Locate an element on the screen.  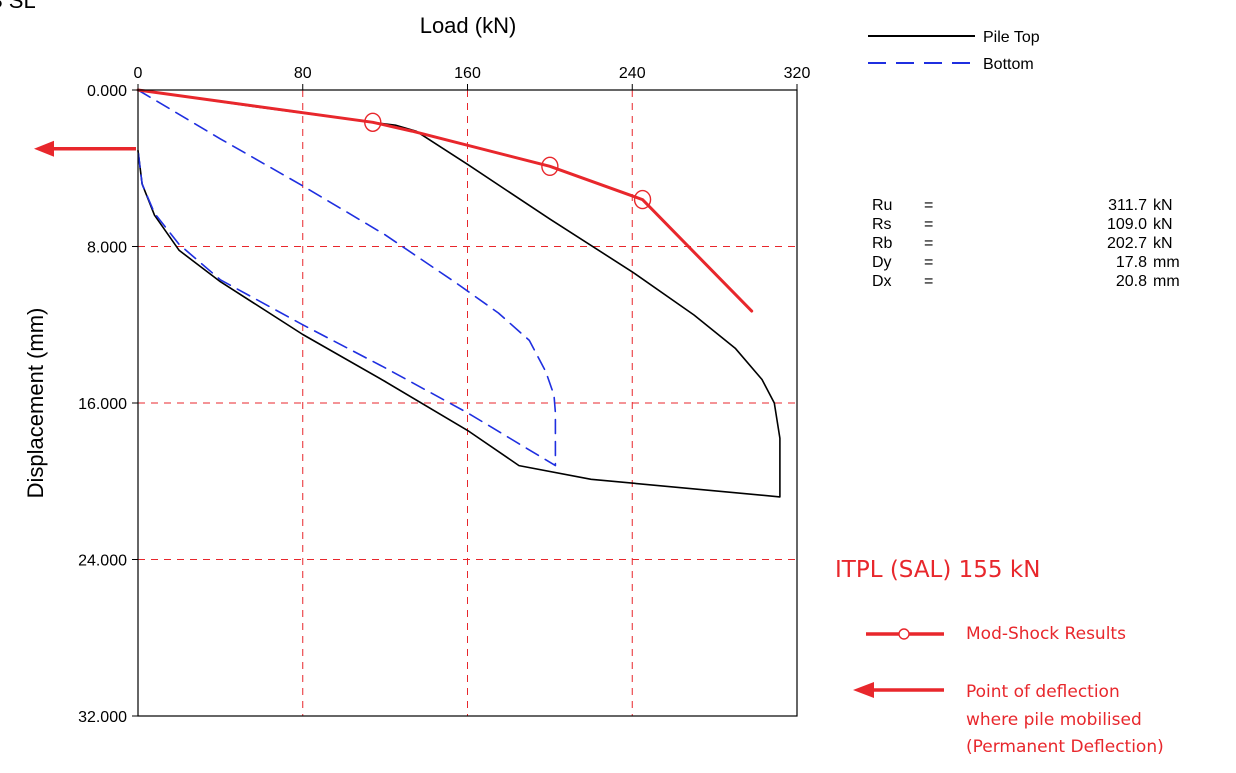
y-tick-label: 32.000 is located at coordinates (102, 717).